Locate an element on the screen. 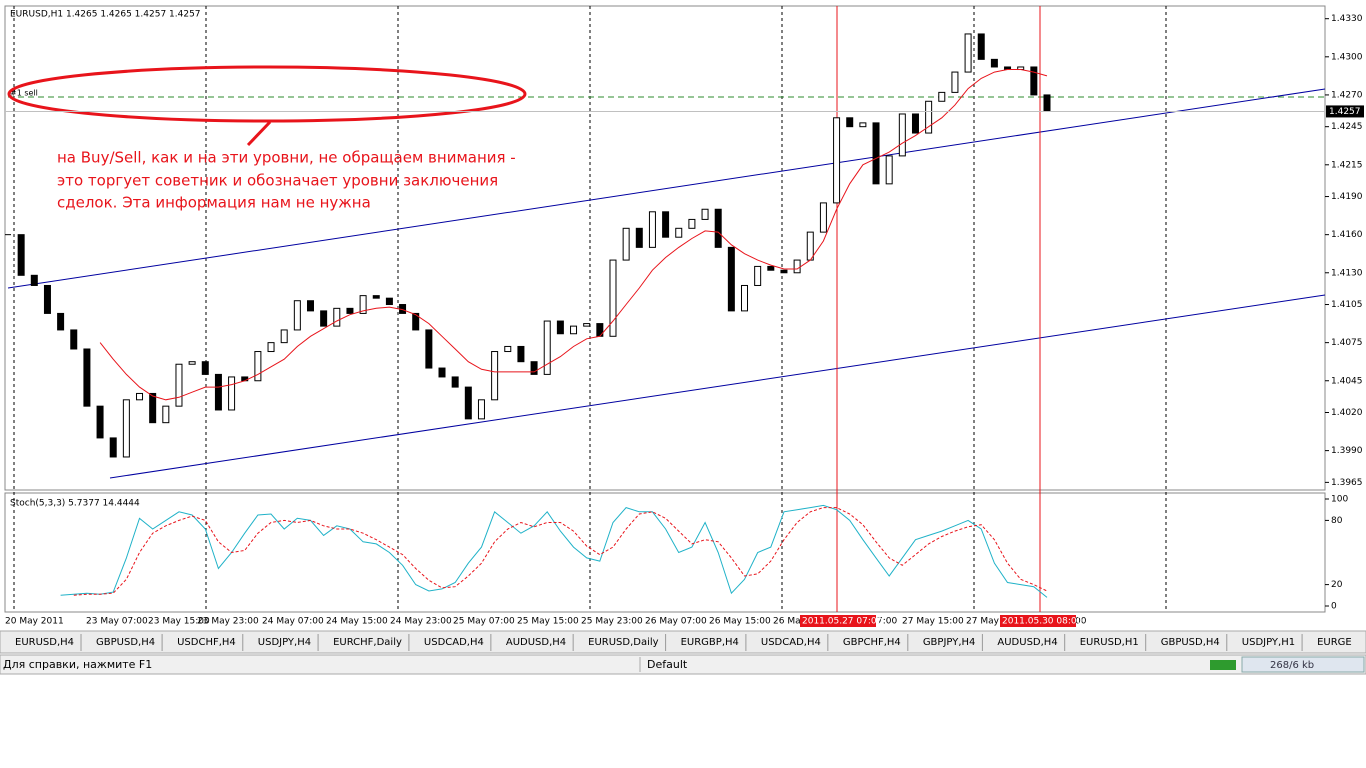 Image resolution: width=1366 pixels, height=768 pixels. x-tick-label: 25 May 15:00 is located at coordinates (548, 622).